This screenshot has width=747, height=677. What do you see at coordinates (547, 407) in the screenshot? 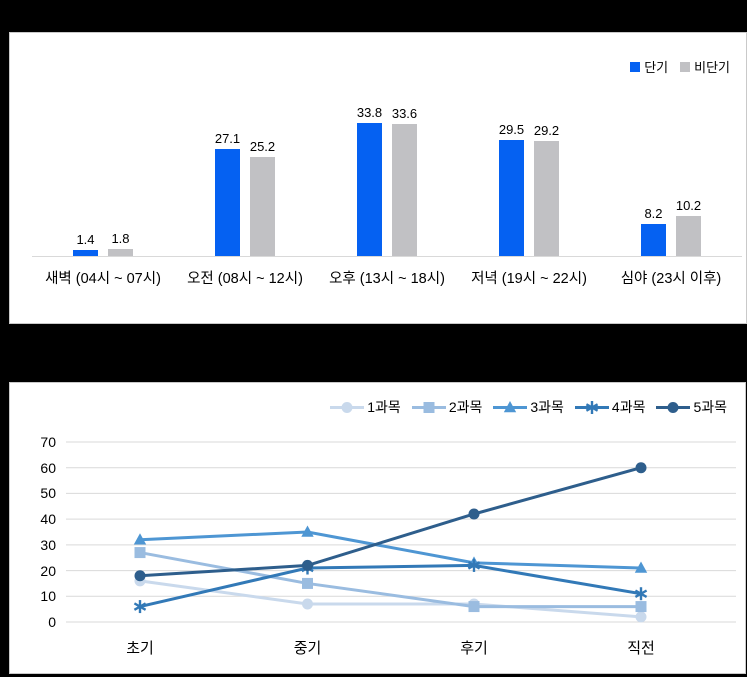
I see `legend-label: 3과목` at bounding box center [547, 407].